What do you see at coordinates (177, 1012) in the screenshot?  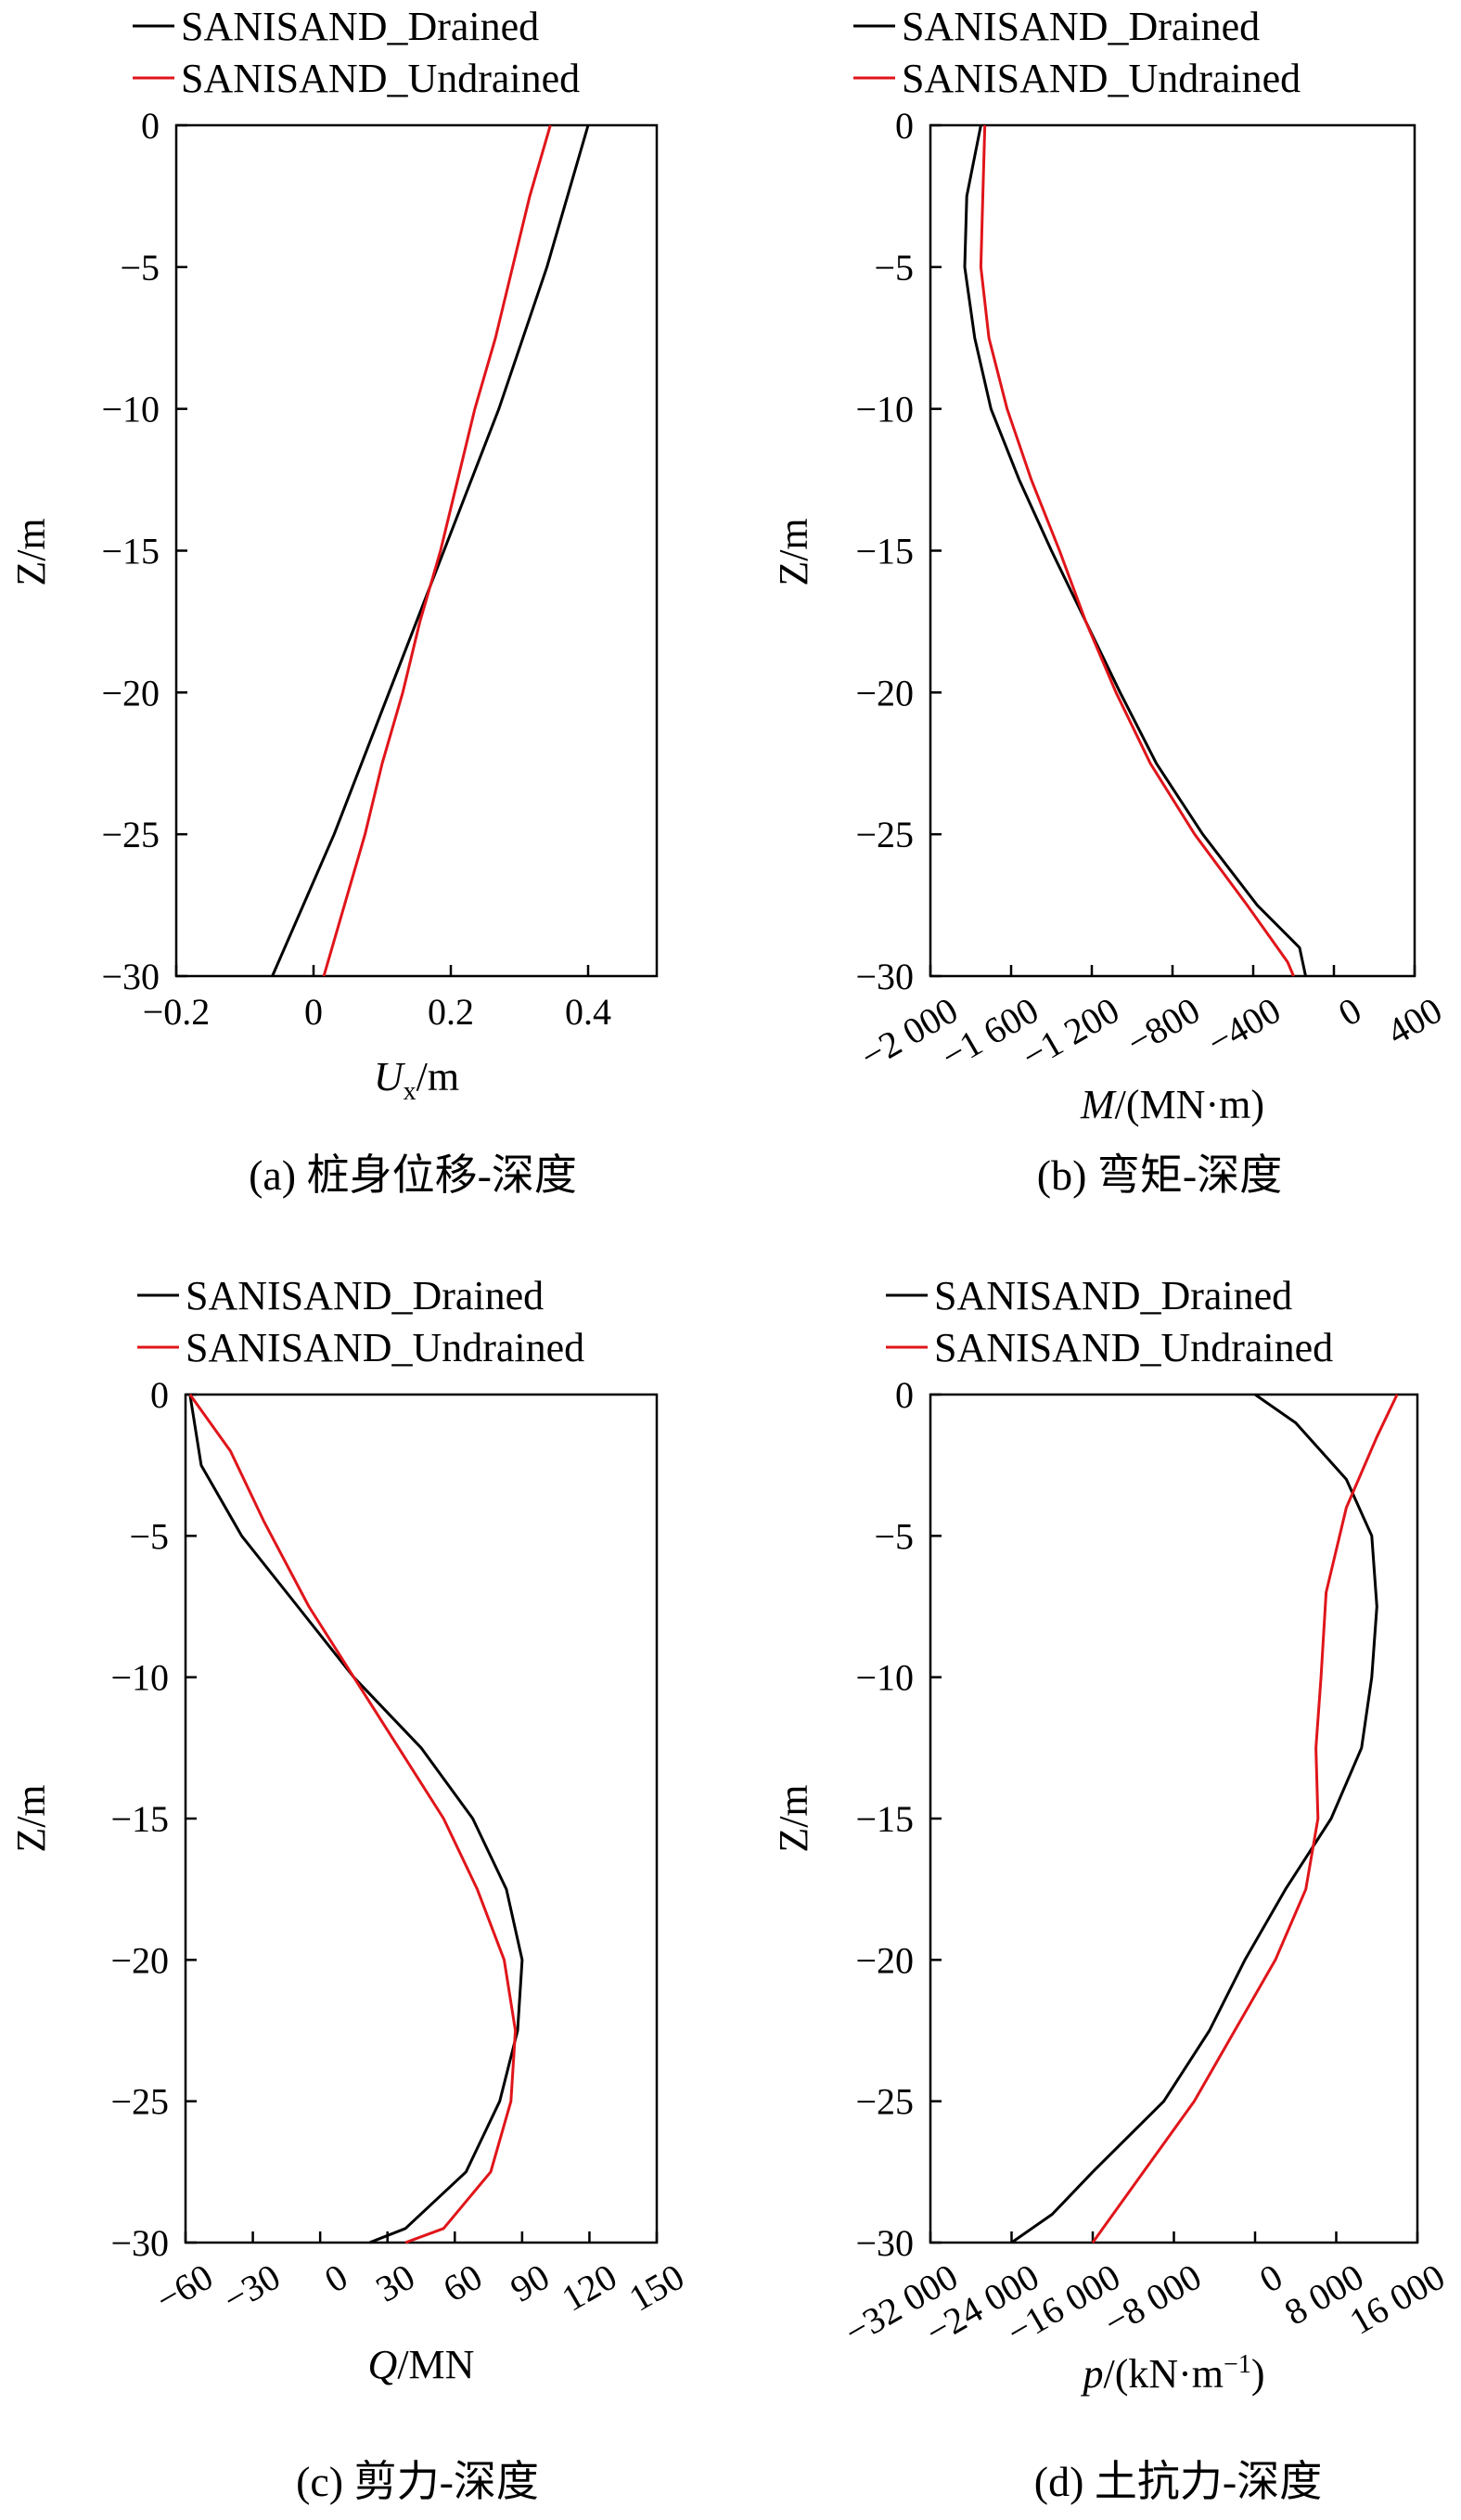 I see `x-tick-label: −0.2` at bounding box center [177, 1012].